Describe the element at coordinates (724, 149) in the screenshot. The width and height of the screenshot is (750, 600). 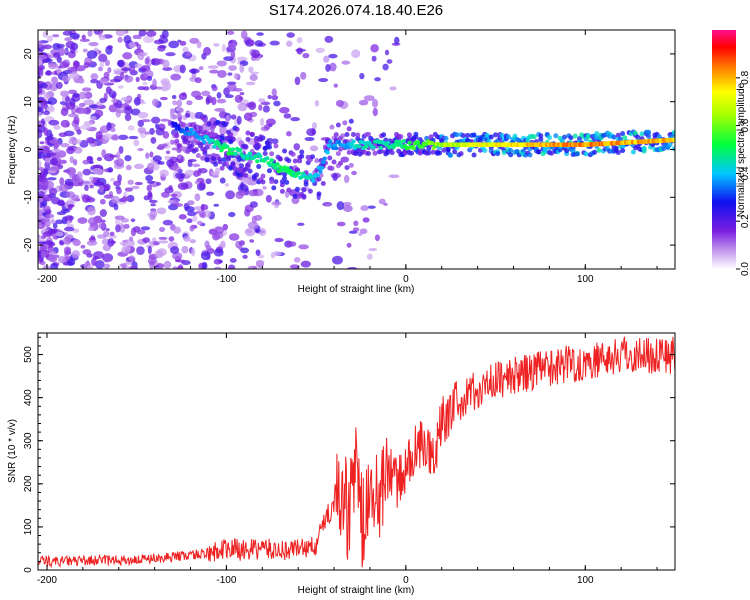
I see `colorbar-gradient` at that location.